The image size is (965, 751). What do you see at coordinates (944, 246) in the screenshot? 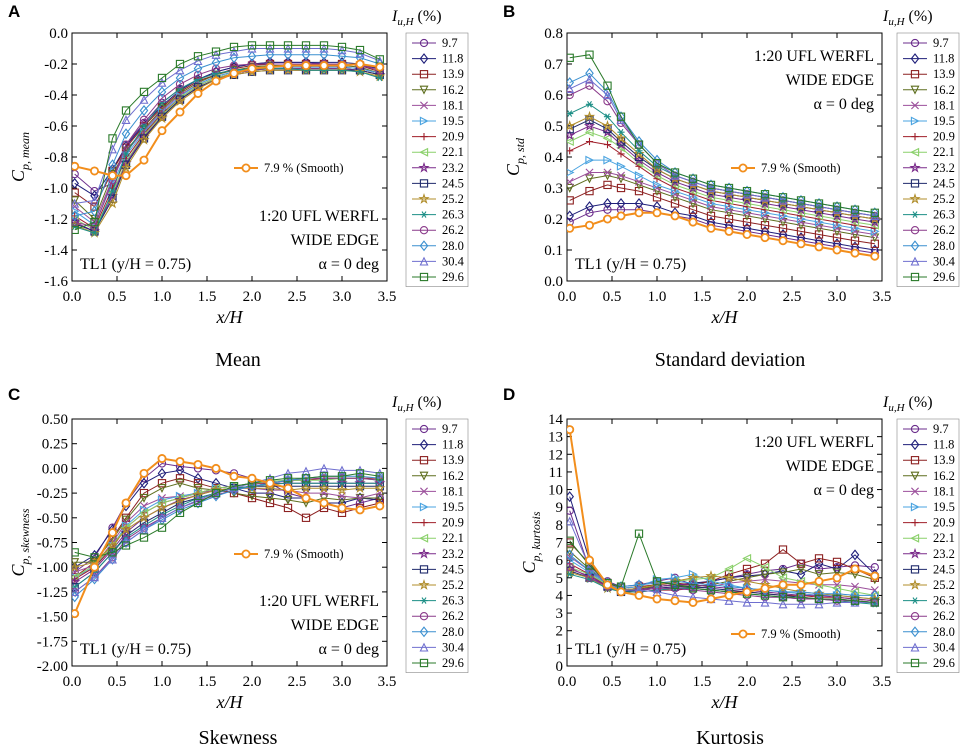
I see `legend-entry-label: 28.0` at bounding box center [944, 246].